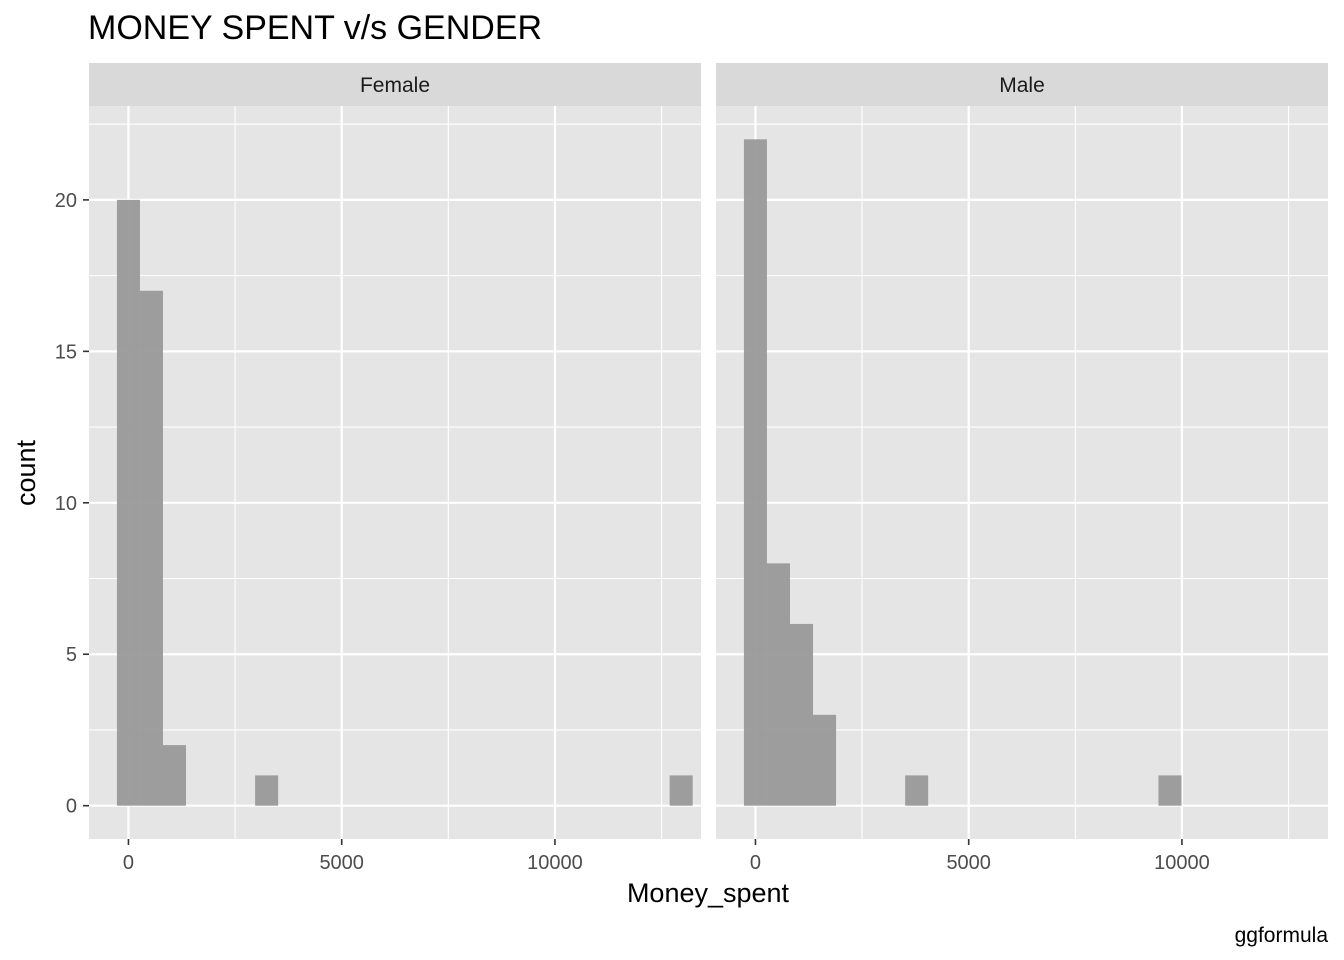 The image size is (1344, 960). I want to click on y-tick-label: 15, so click(66, 352).